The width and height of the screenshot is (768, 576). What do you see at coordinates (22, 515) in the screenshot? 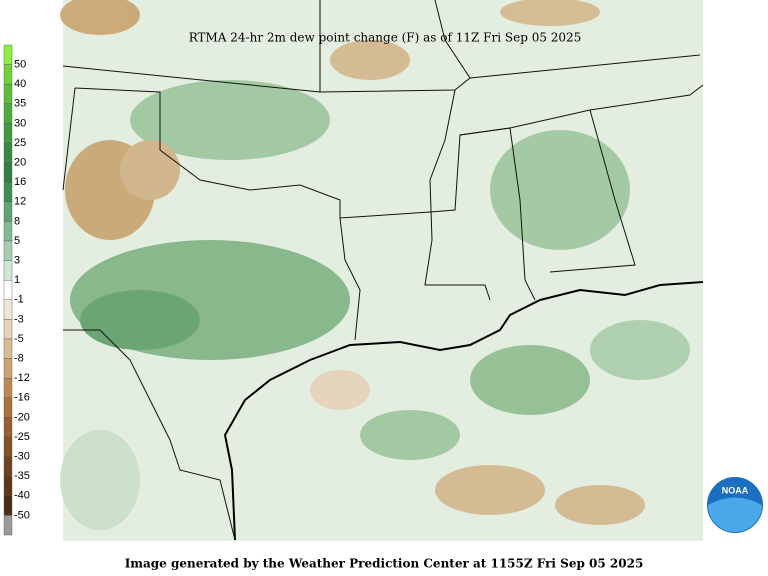
I see `legend-label: -50` at bounding box center [22, 515].